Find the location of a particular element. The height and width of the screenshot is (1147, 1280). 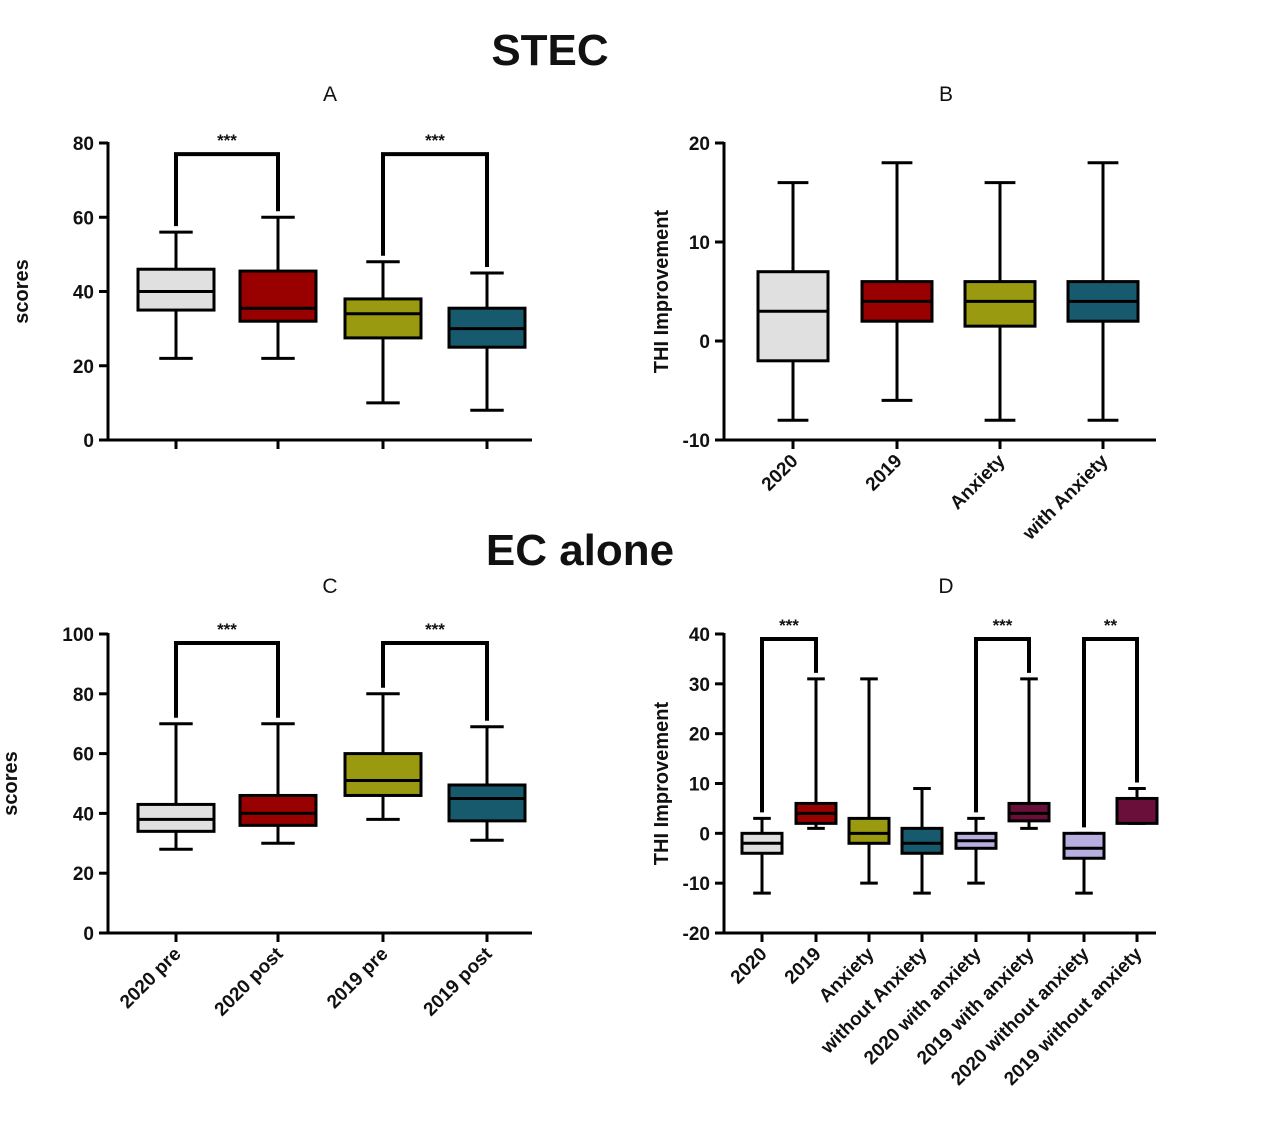

panel-title: B is located at coordinates (946, 94).